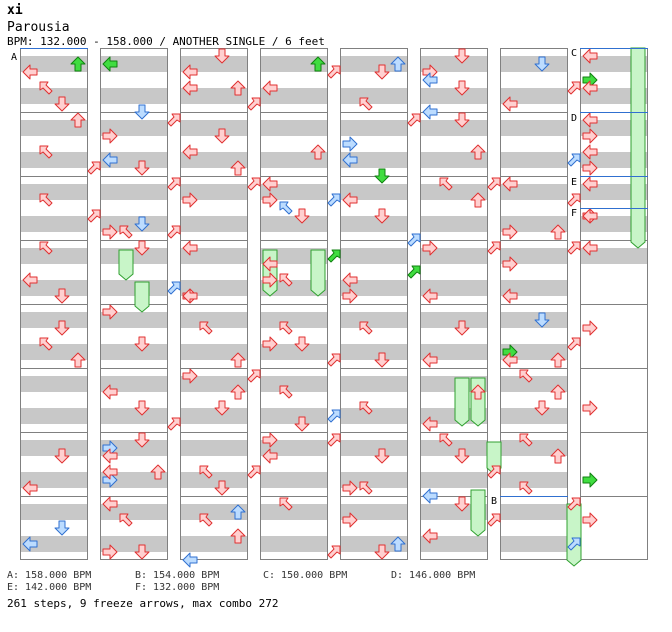 The width and height of the screenshot is (672, 632). I want to click on legend-bpm-b: B: 154.000 BPM, so click(177, 575).